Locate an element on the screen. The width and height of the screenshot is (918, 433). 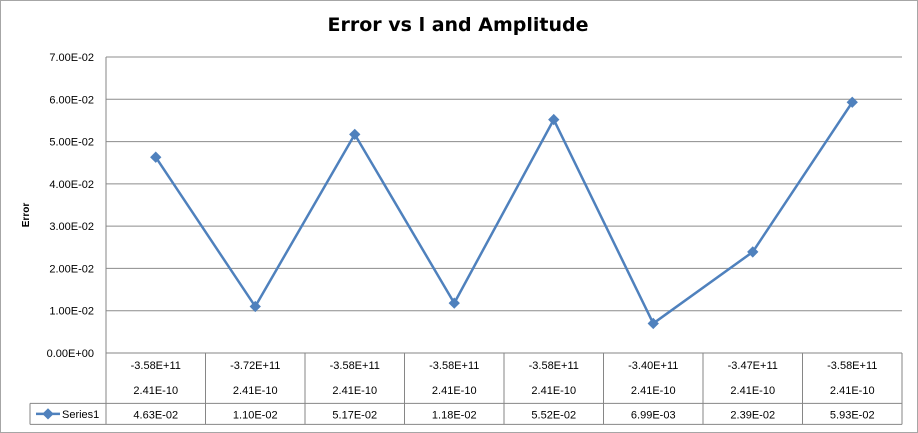
y-tick-label: 0.00E+00 is located at coordinates (70, 354).